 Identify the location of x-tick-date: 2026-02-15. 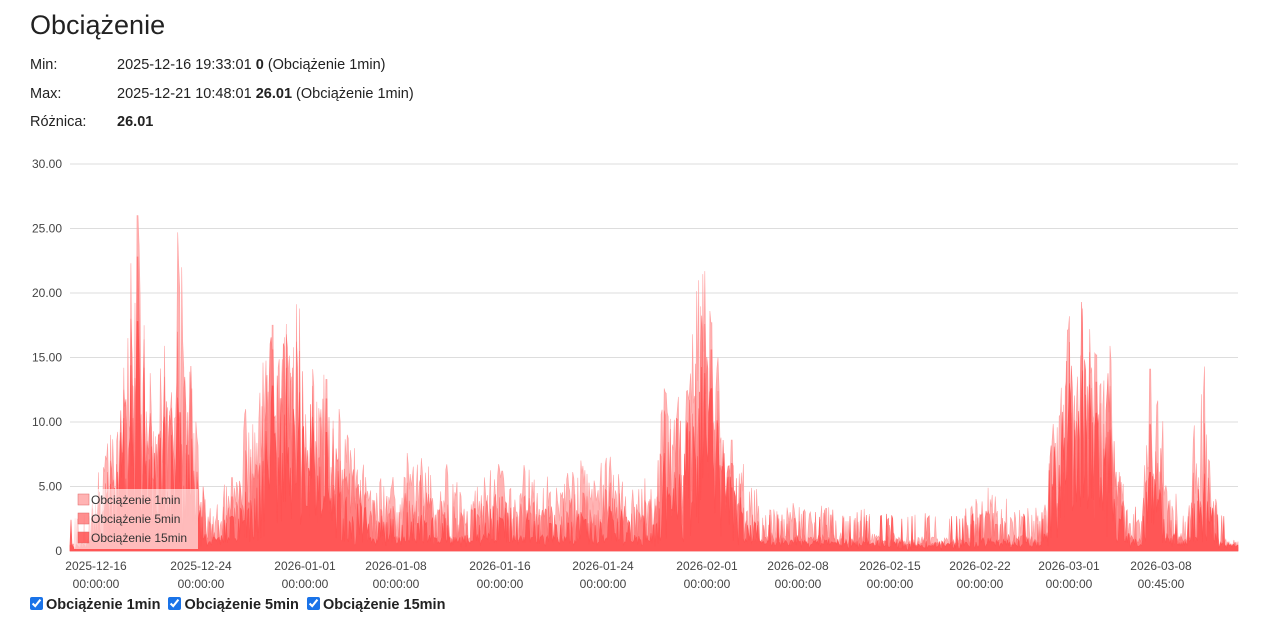
(890, 566).